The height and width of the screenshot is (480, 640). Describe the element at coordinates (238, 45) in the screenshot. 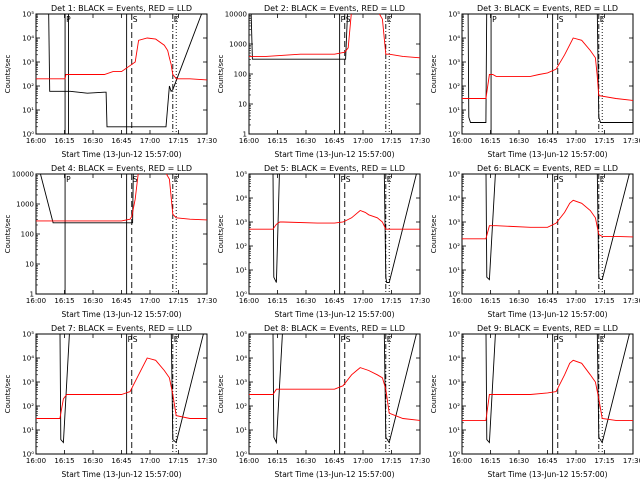

I see `y-tick-label: 1000` at that location.